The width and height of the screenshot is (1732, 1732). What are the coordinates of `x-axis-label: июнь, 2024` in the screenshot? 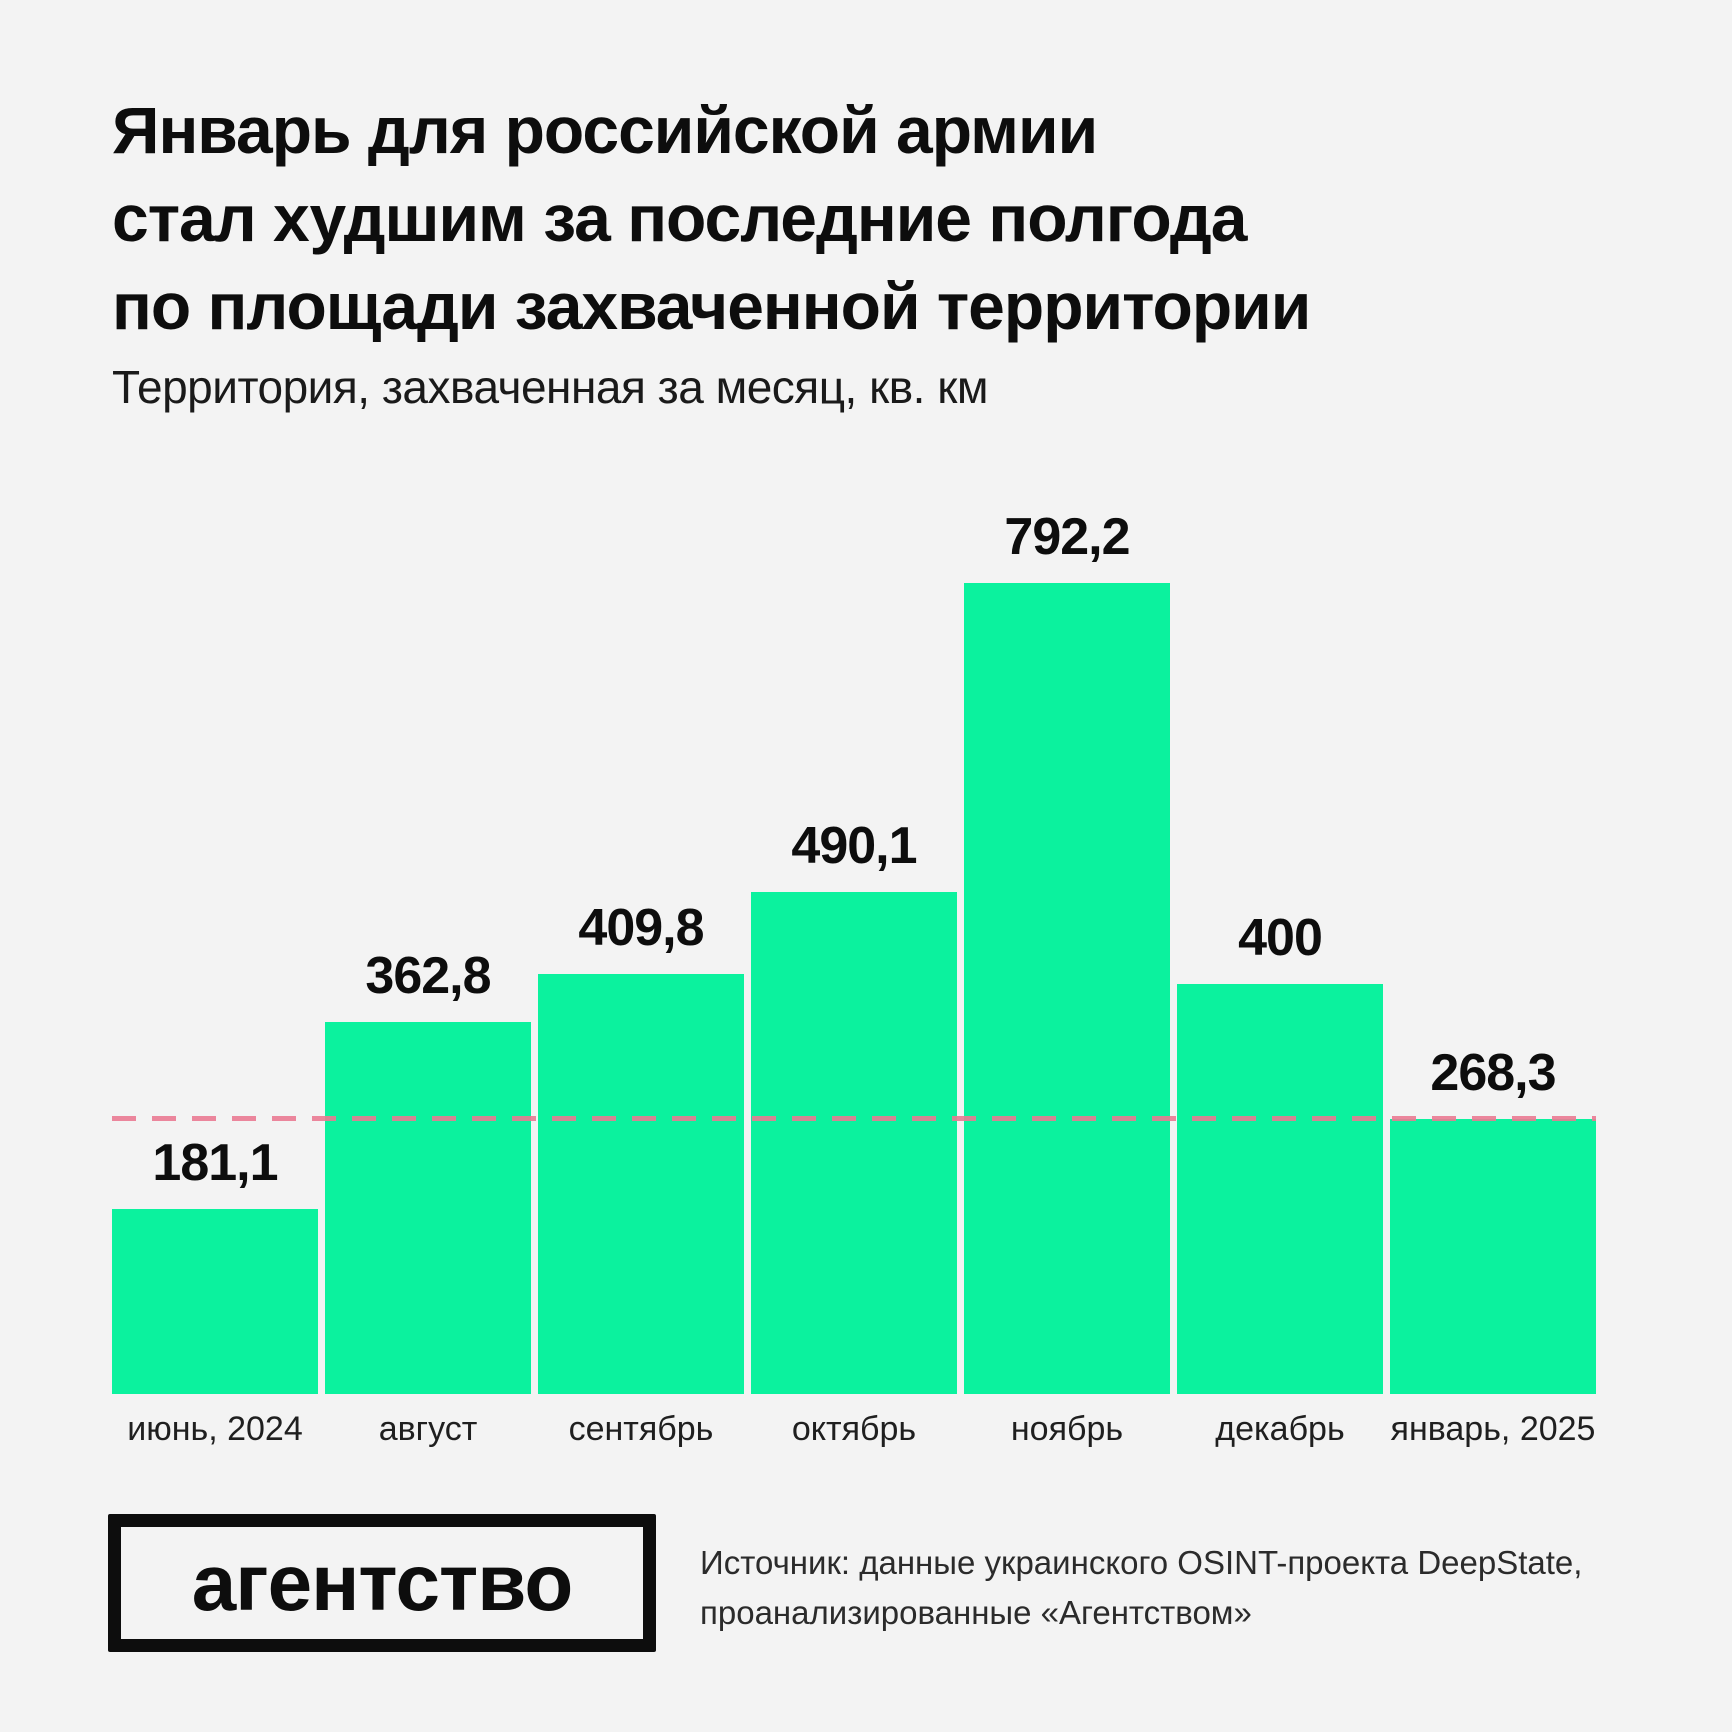 It's located at (215, 1429).